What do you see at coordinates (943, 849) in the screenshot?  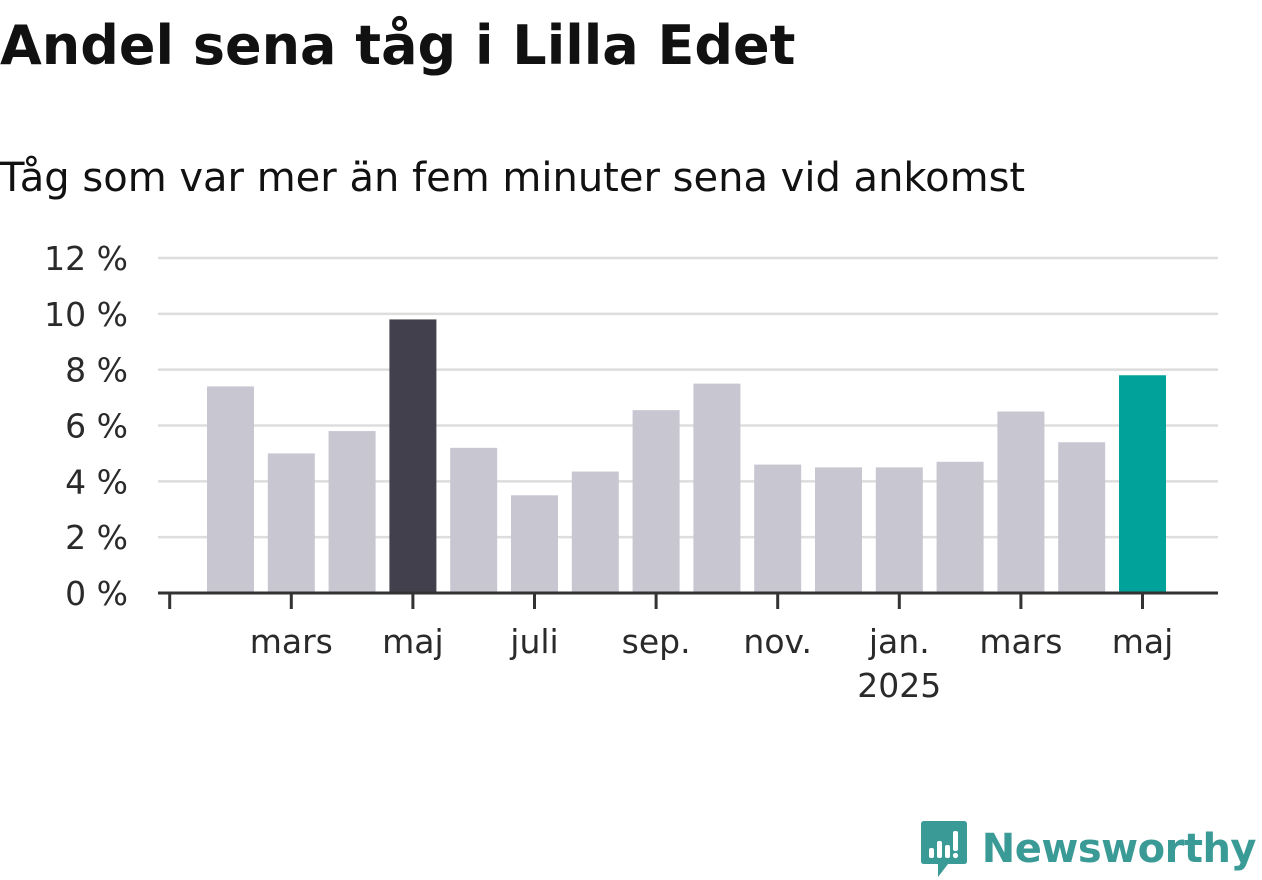 I see `newsworthy-logo-icon` at bounding box center [943, 849].